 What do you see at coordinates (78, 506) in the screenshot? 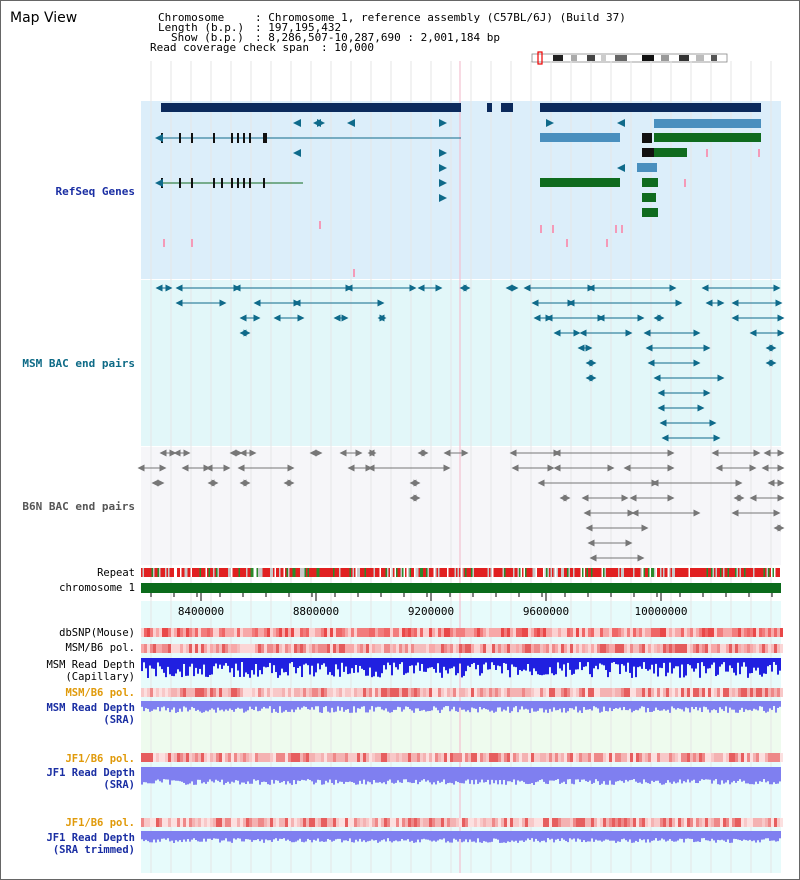
I see `b6n-bac-label: B6N BAC end pairs` at bounding box center [78, 506].